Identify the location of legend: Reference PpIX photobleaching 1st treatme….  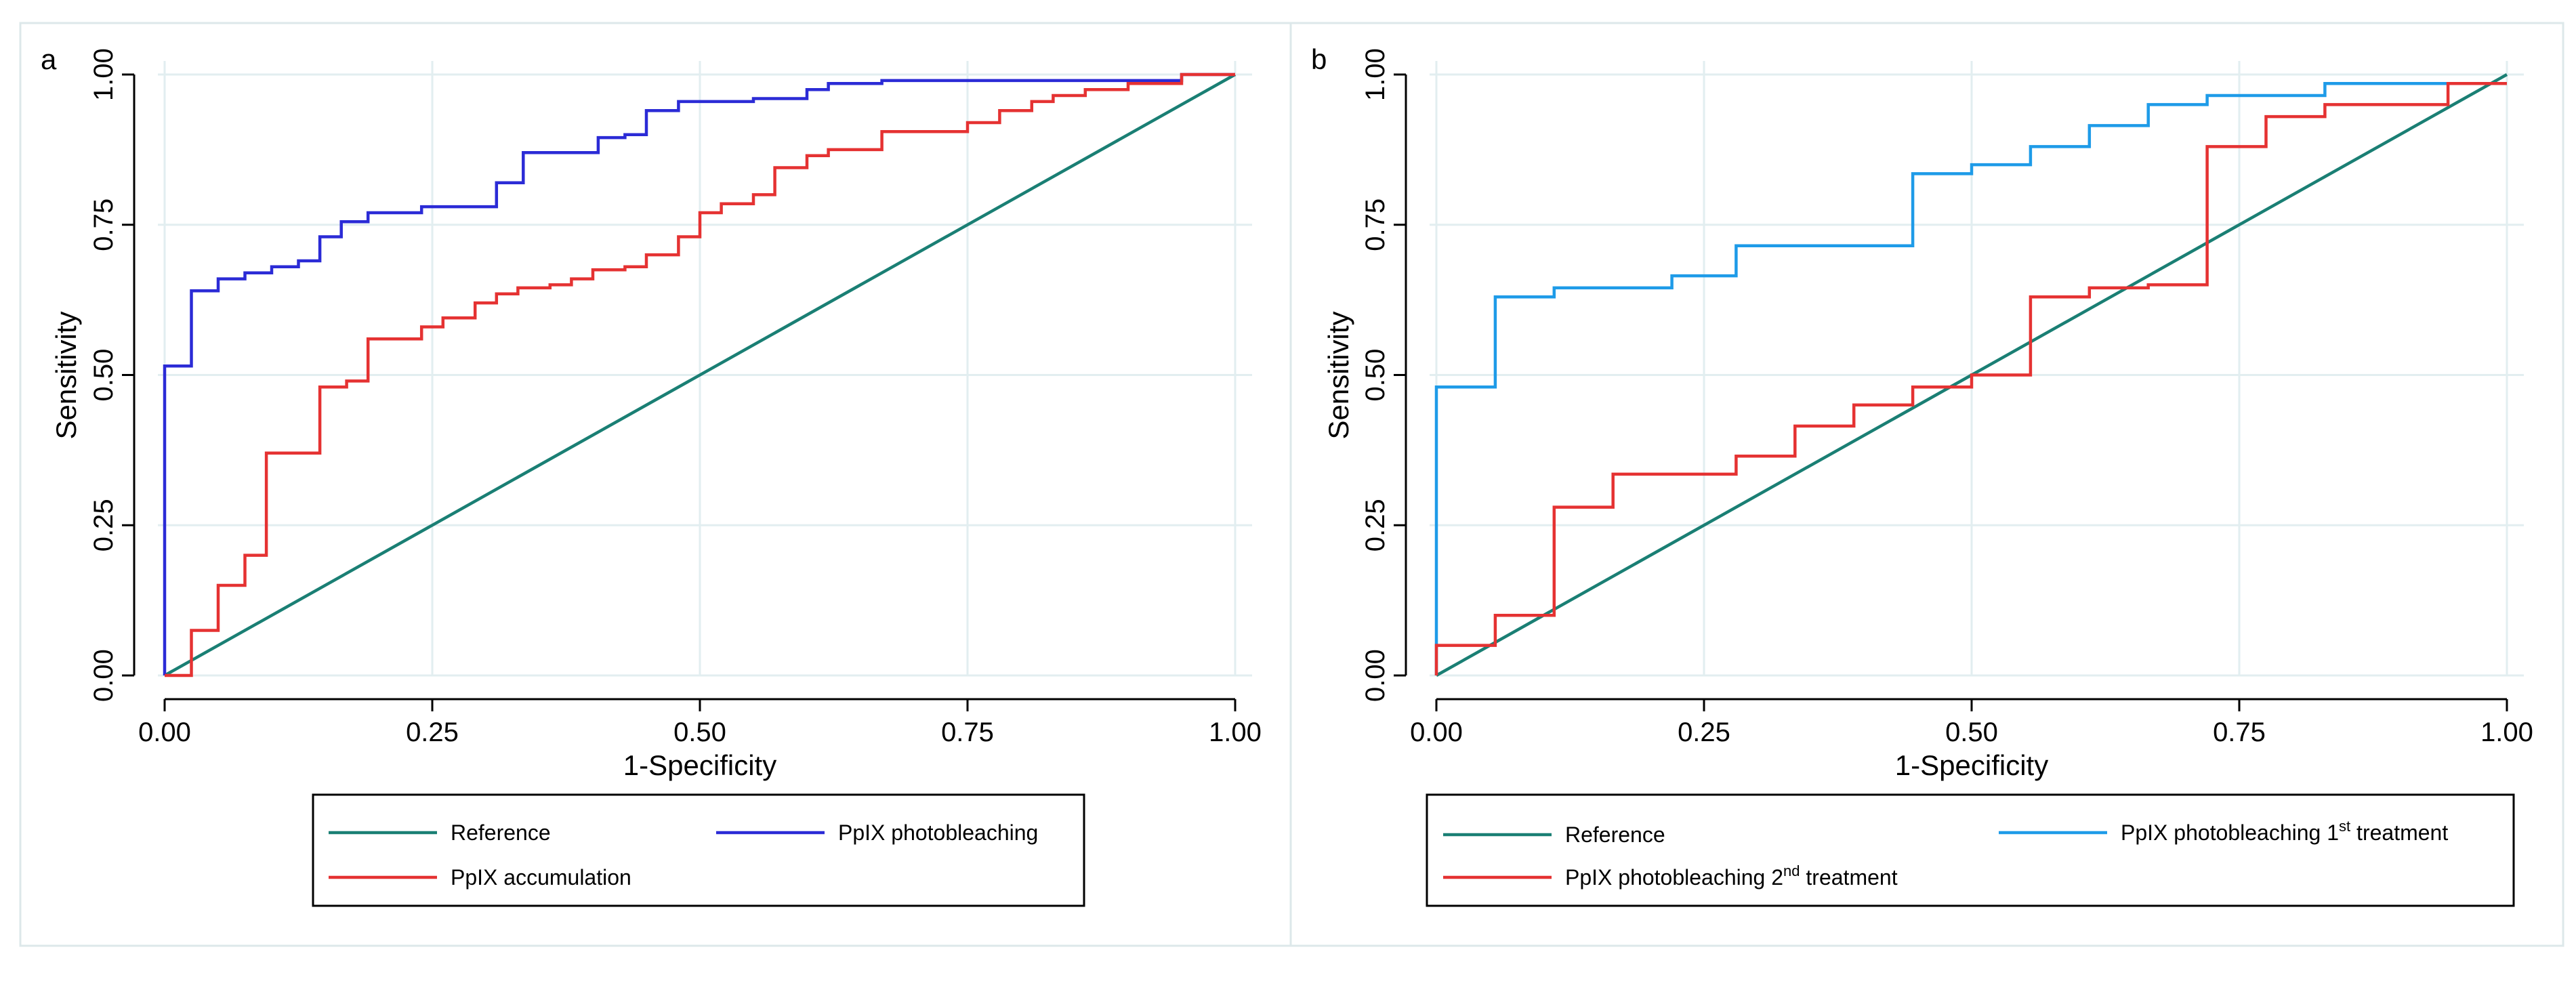
(1970, 850).